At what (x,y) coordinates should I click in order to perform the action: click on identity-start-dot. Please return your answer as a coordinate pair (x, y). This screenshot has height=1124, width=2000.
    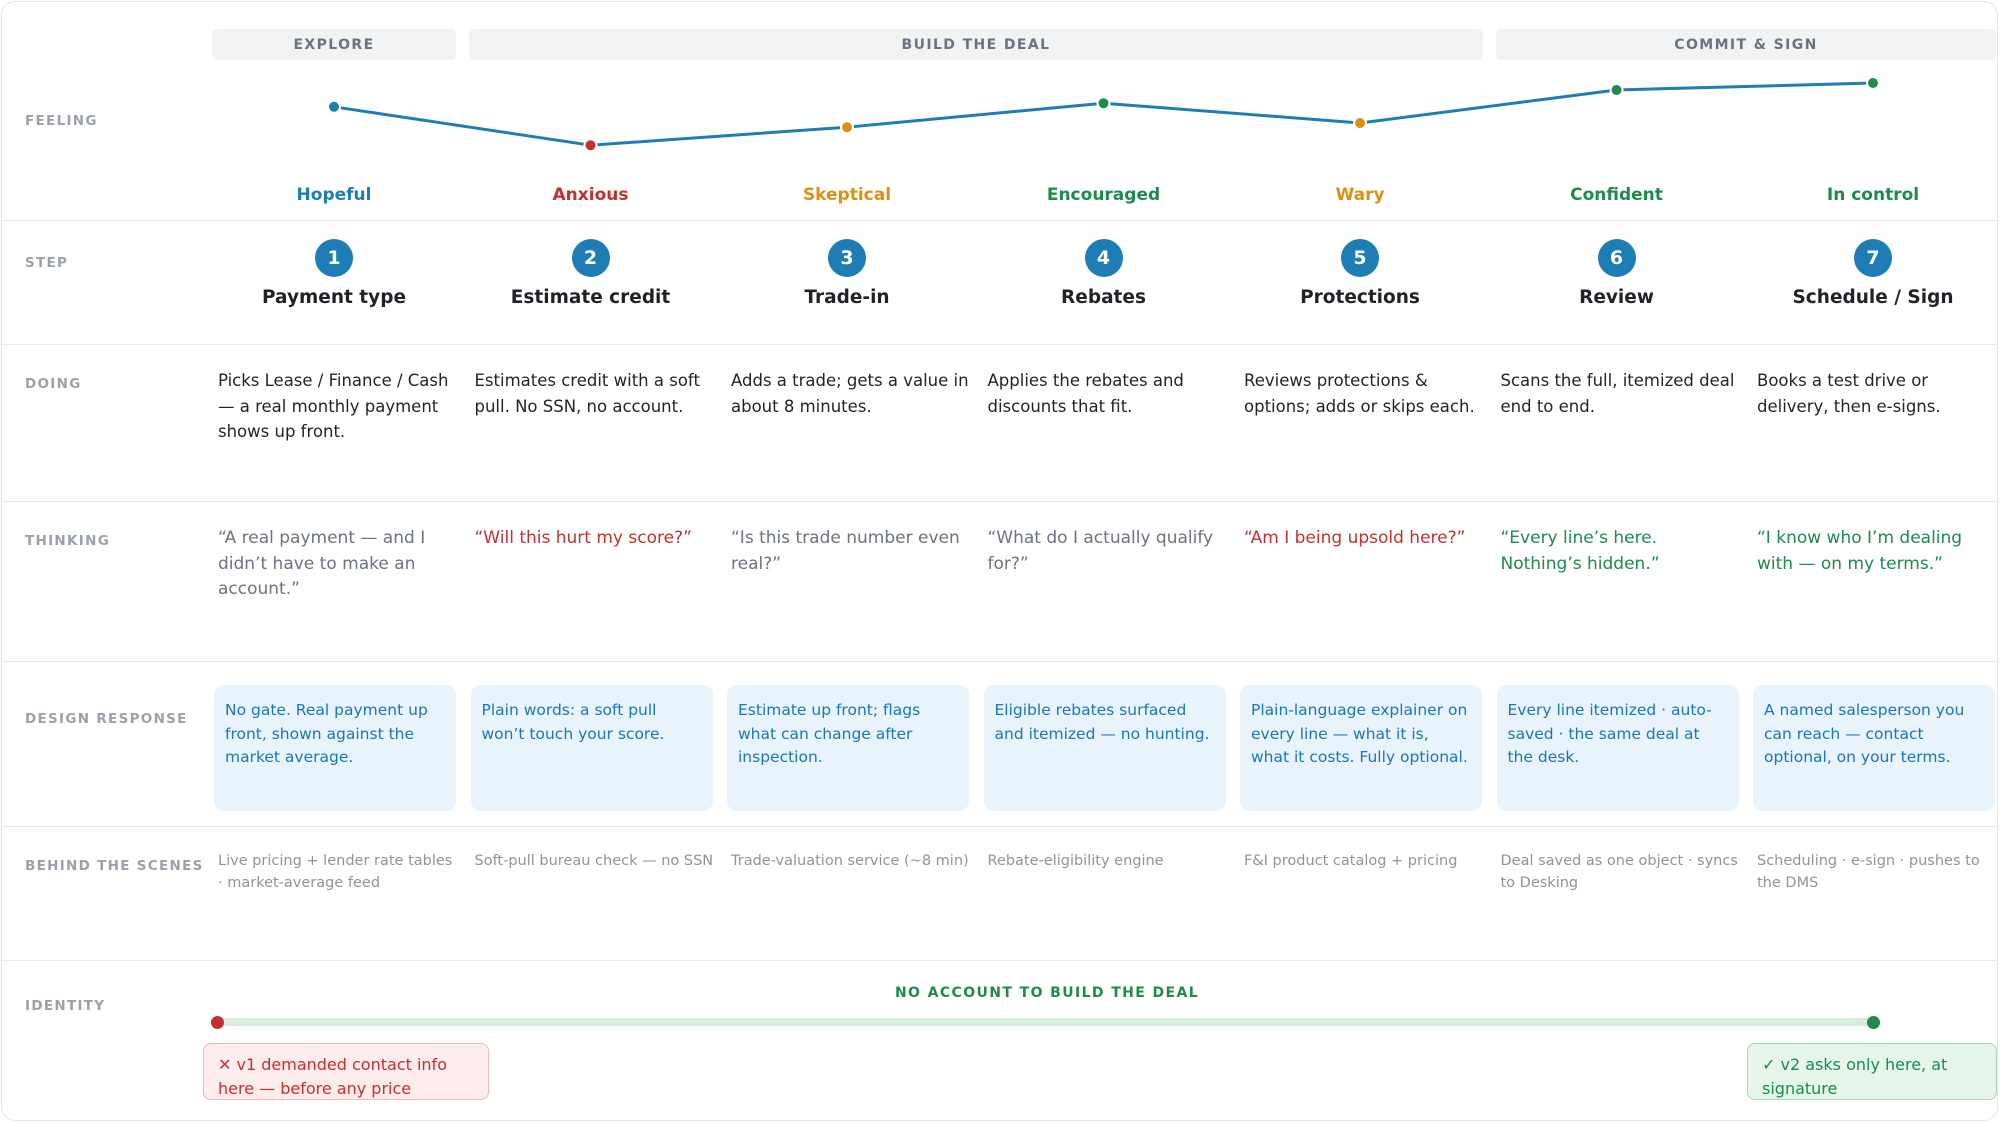
    Looking at the image, I should click on (217, 1022).